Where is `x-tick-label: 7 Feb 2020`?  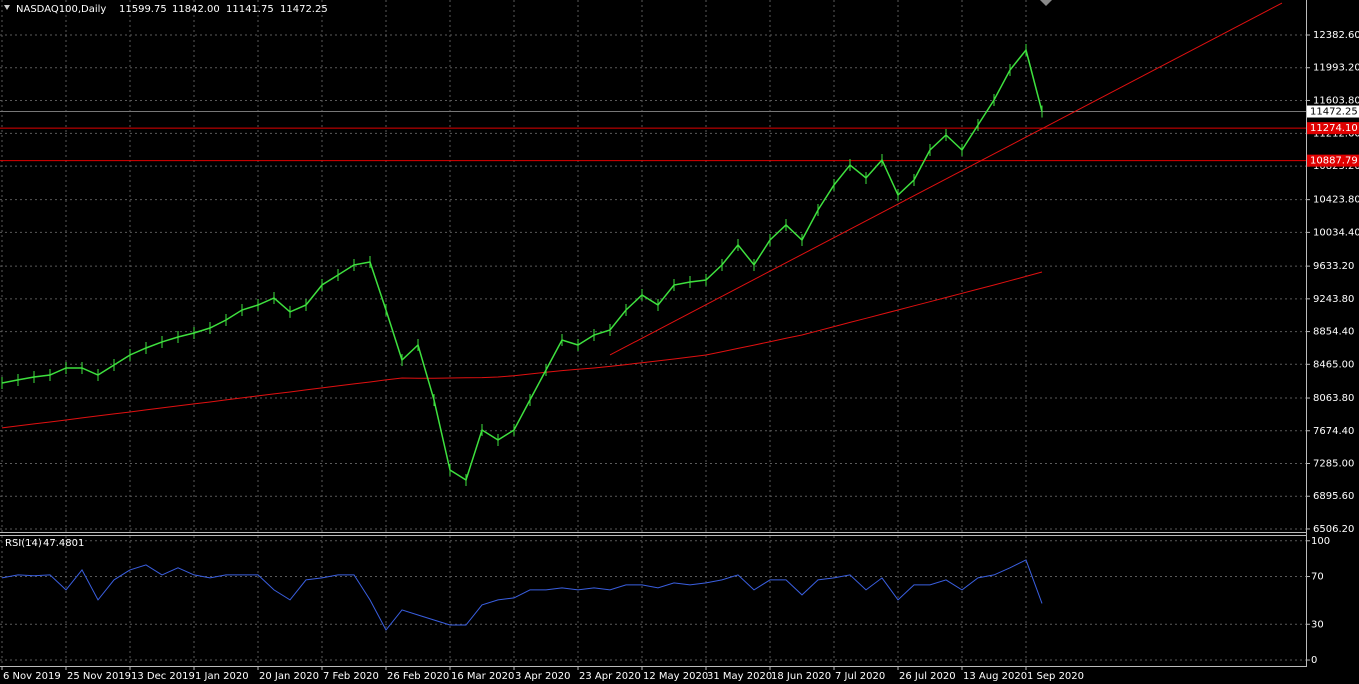 x-tick-label: 7 Feb 2020 is located at coordinates (351, 676).